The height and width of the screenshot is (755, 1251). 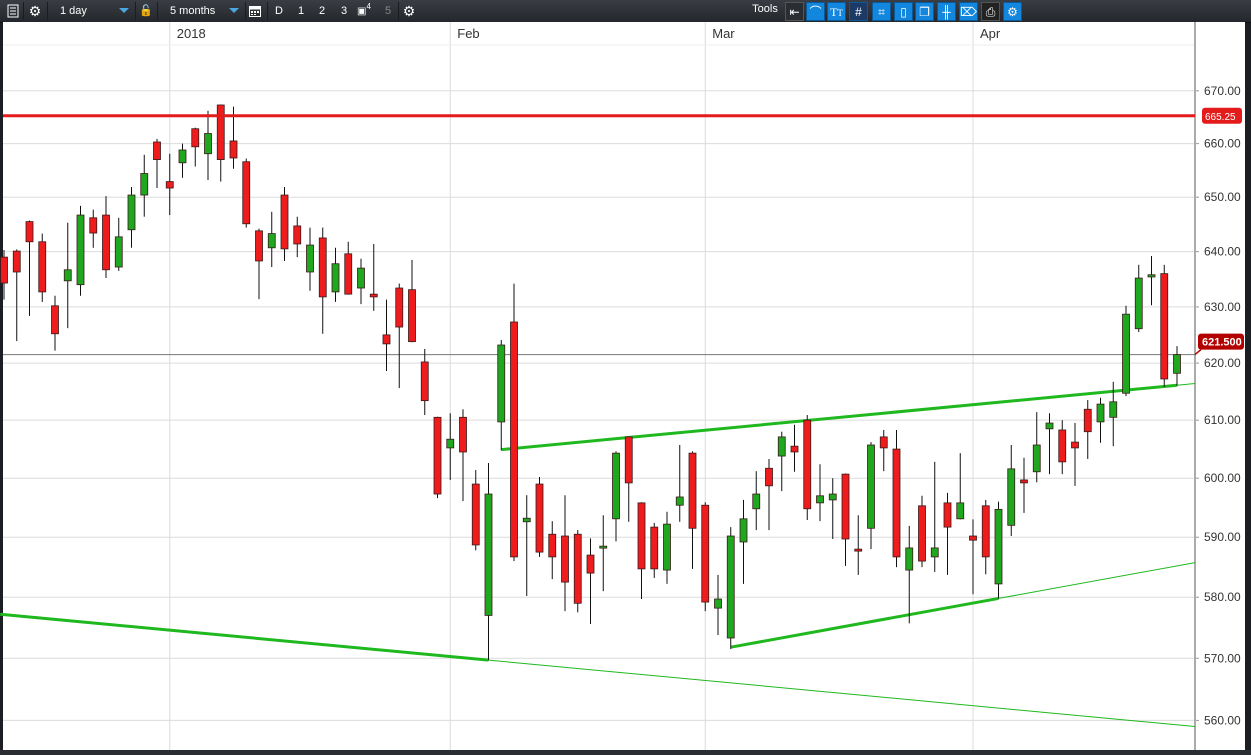 I want to click on period-button-3: 3, so click(x=344, y=11).